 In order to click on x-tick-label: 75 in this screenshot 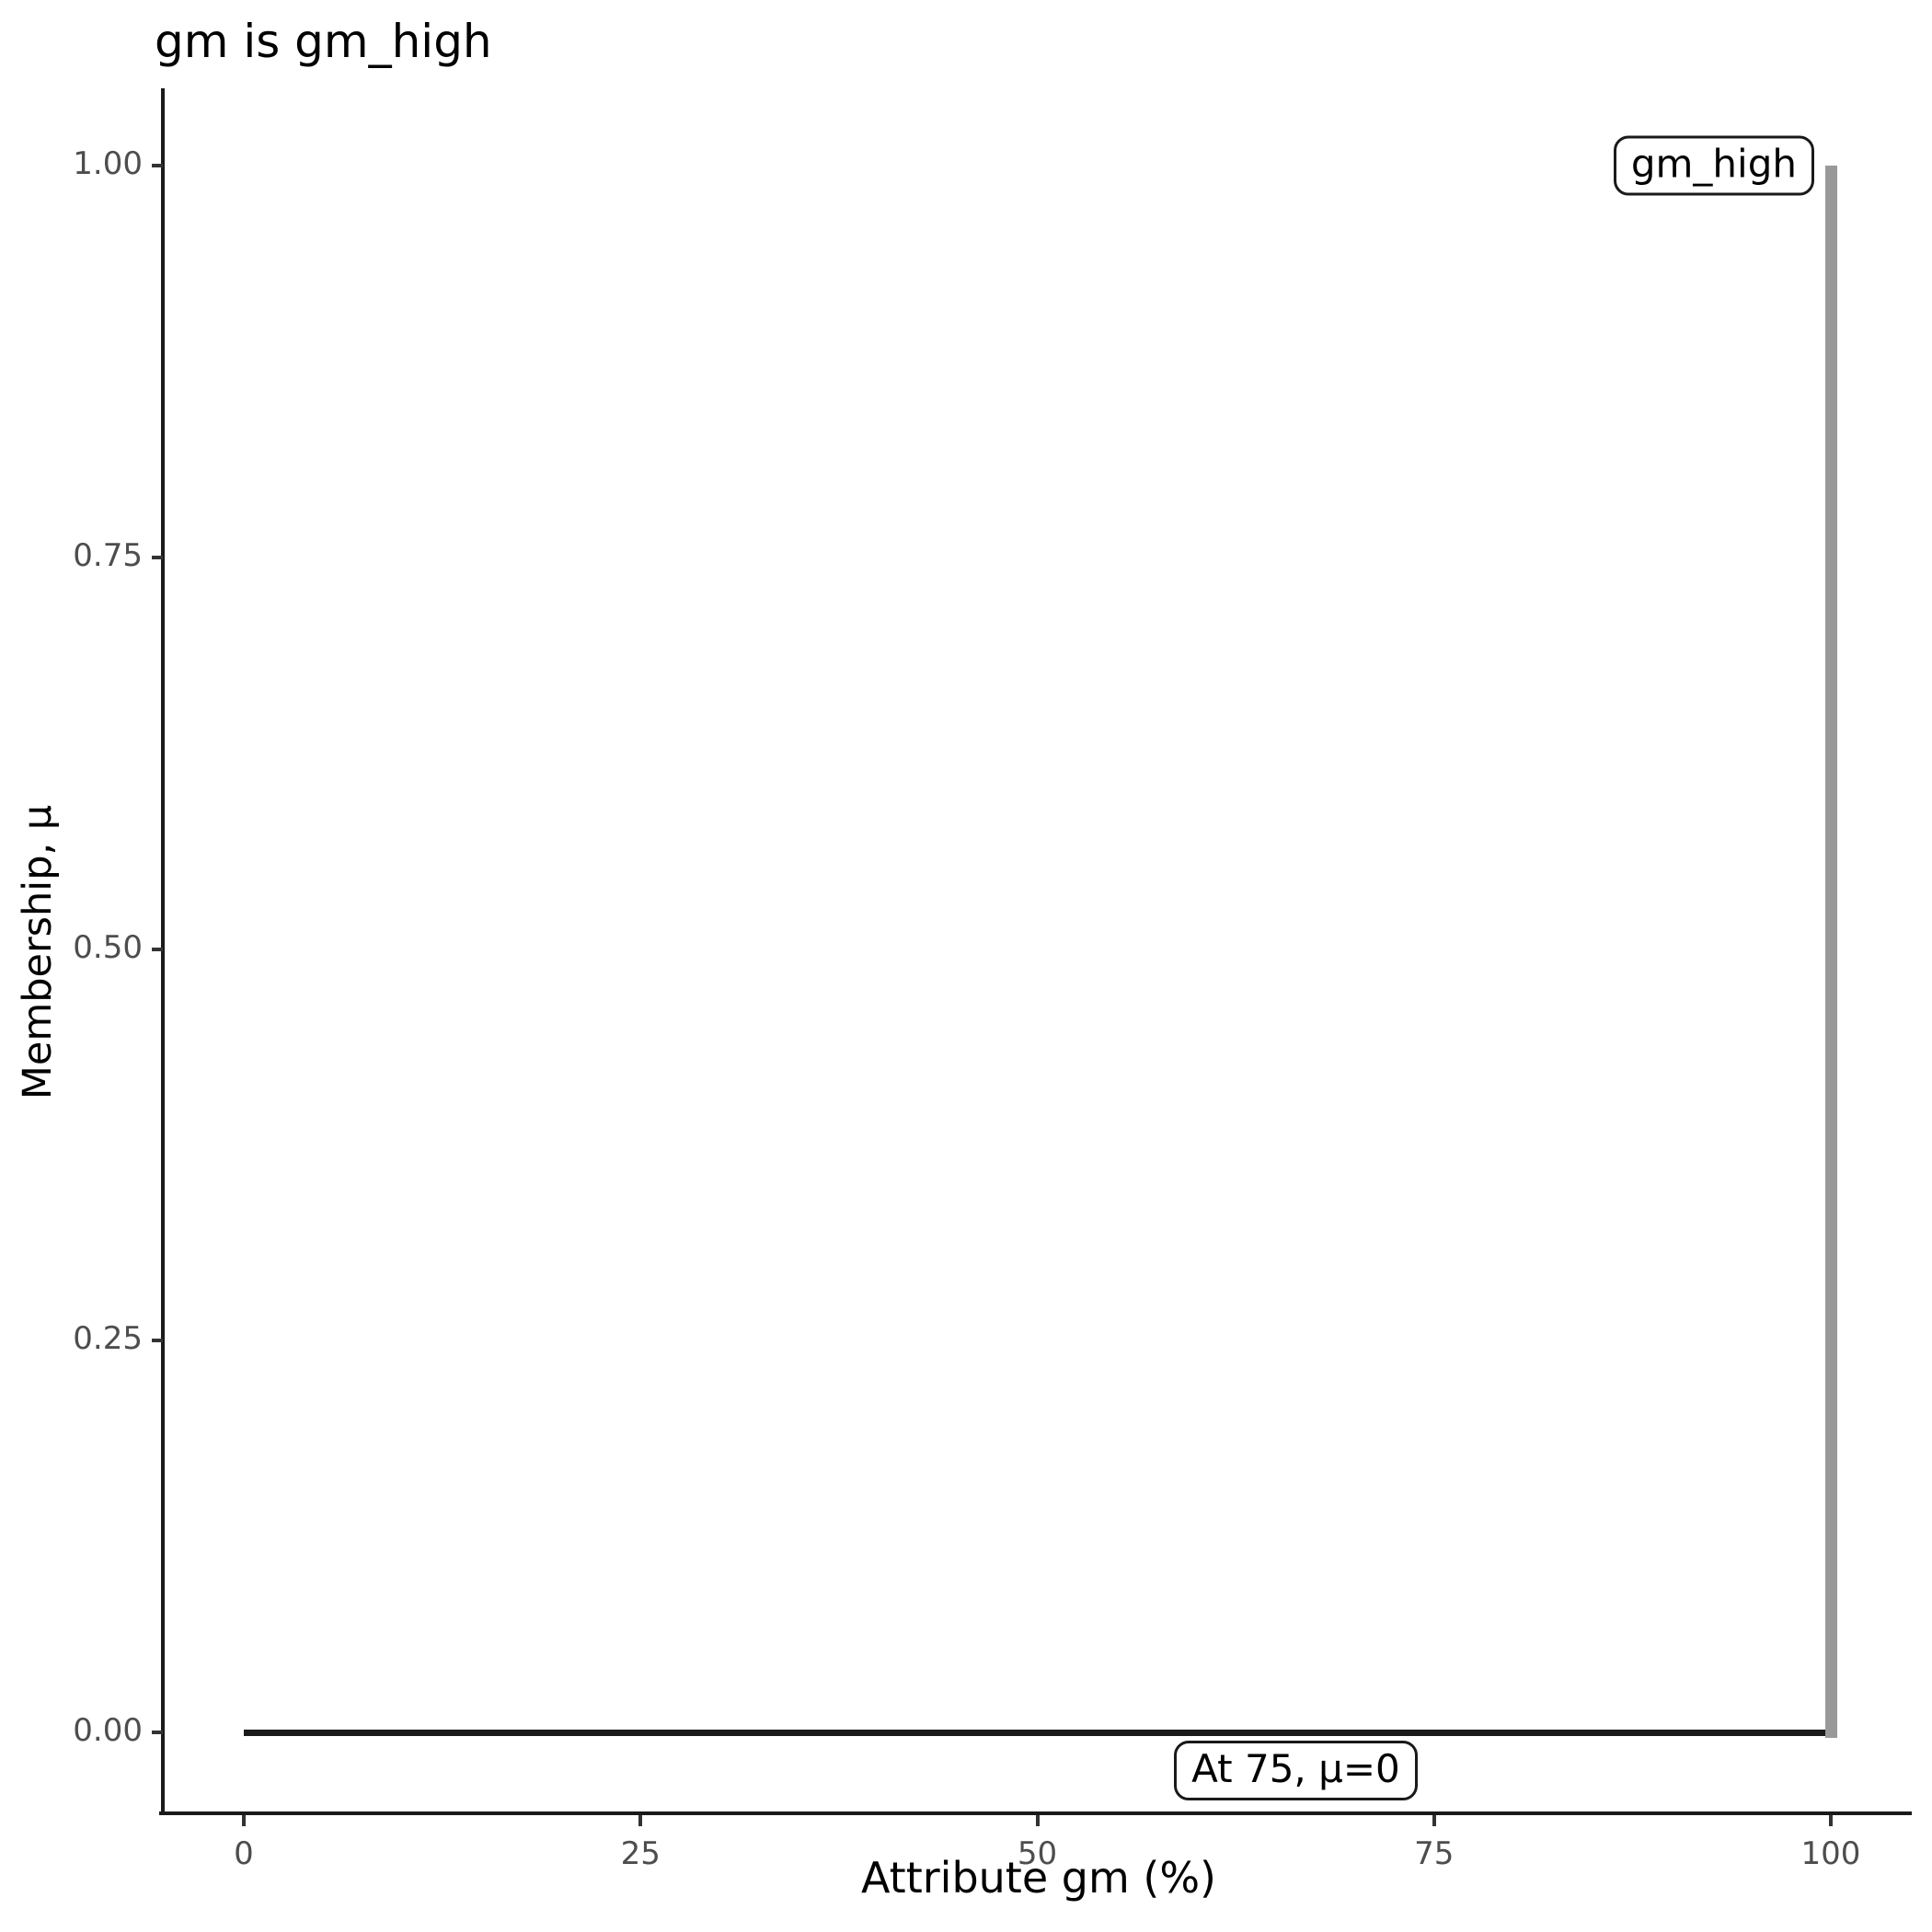, I will do `click(1434, 1853)`.